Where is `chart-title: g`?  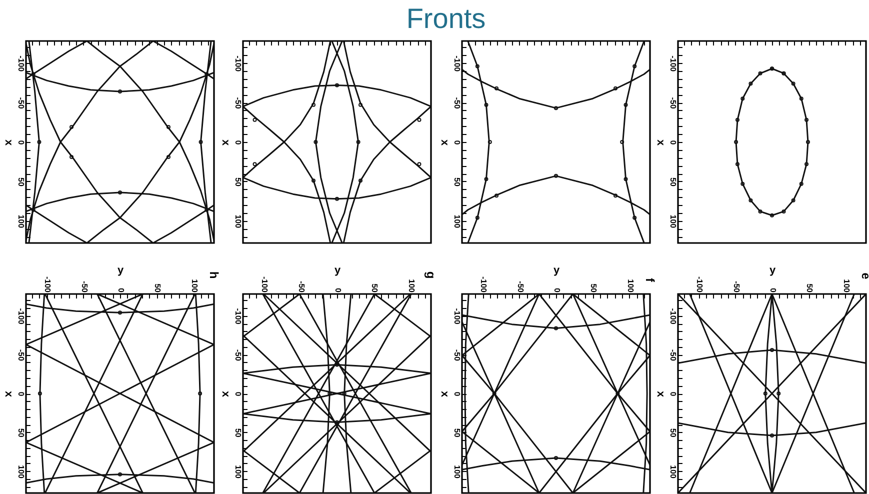 chart-title: g is located at coordinates (431, 275).